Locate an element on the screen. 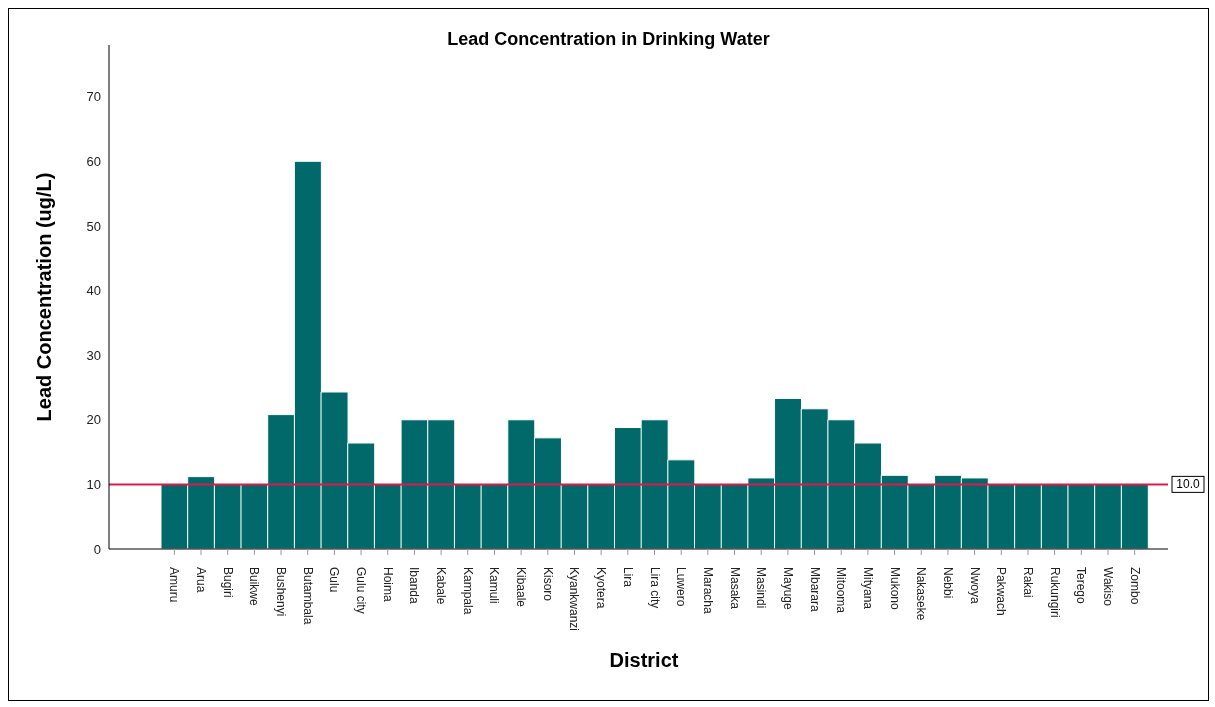  x-tick-label: Lira city is located at coordinates (654, 588).